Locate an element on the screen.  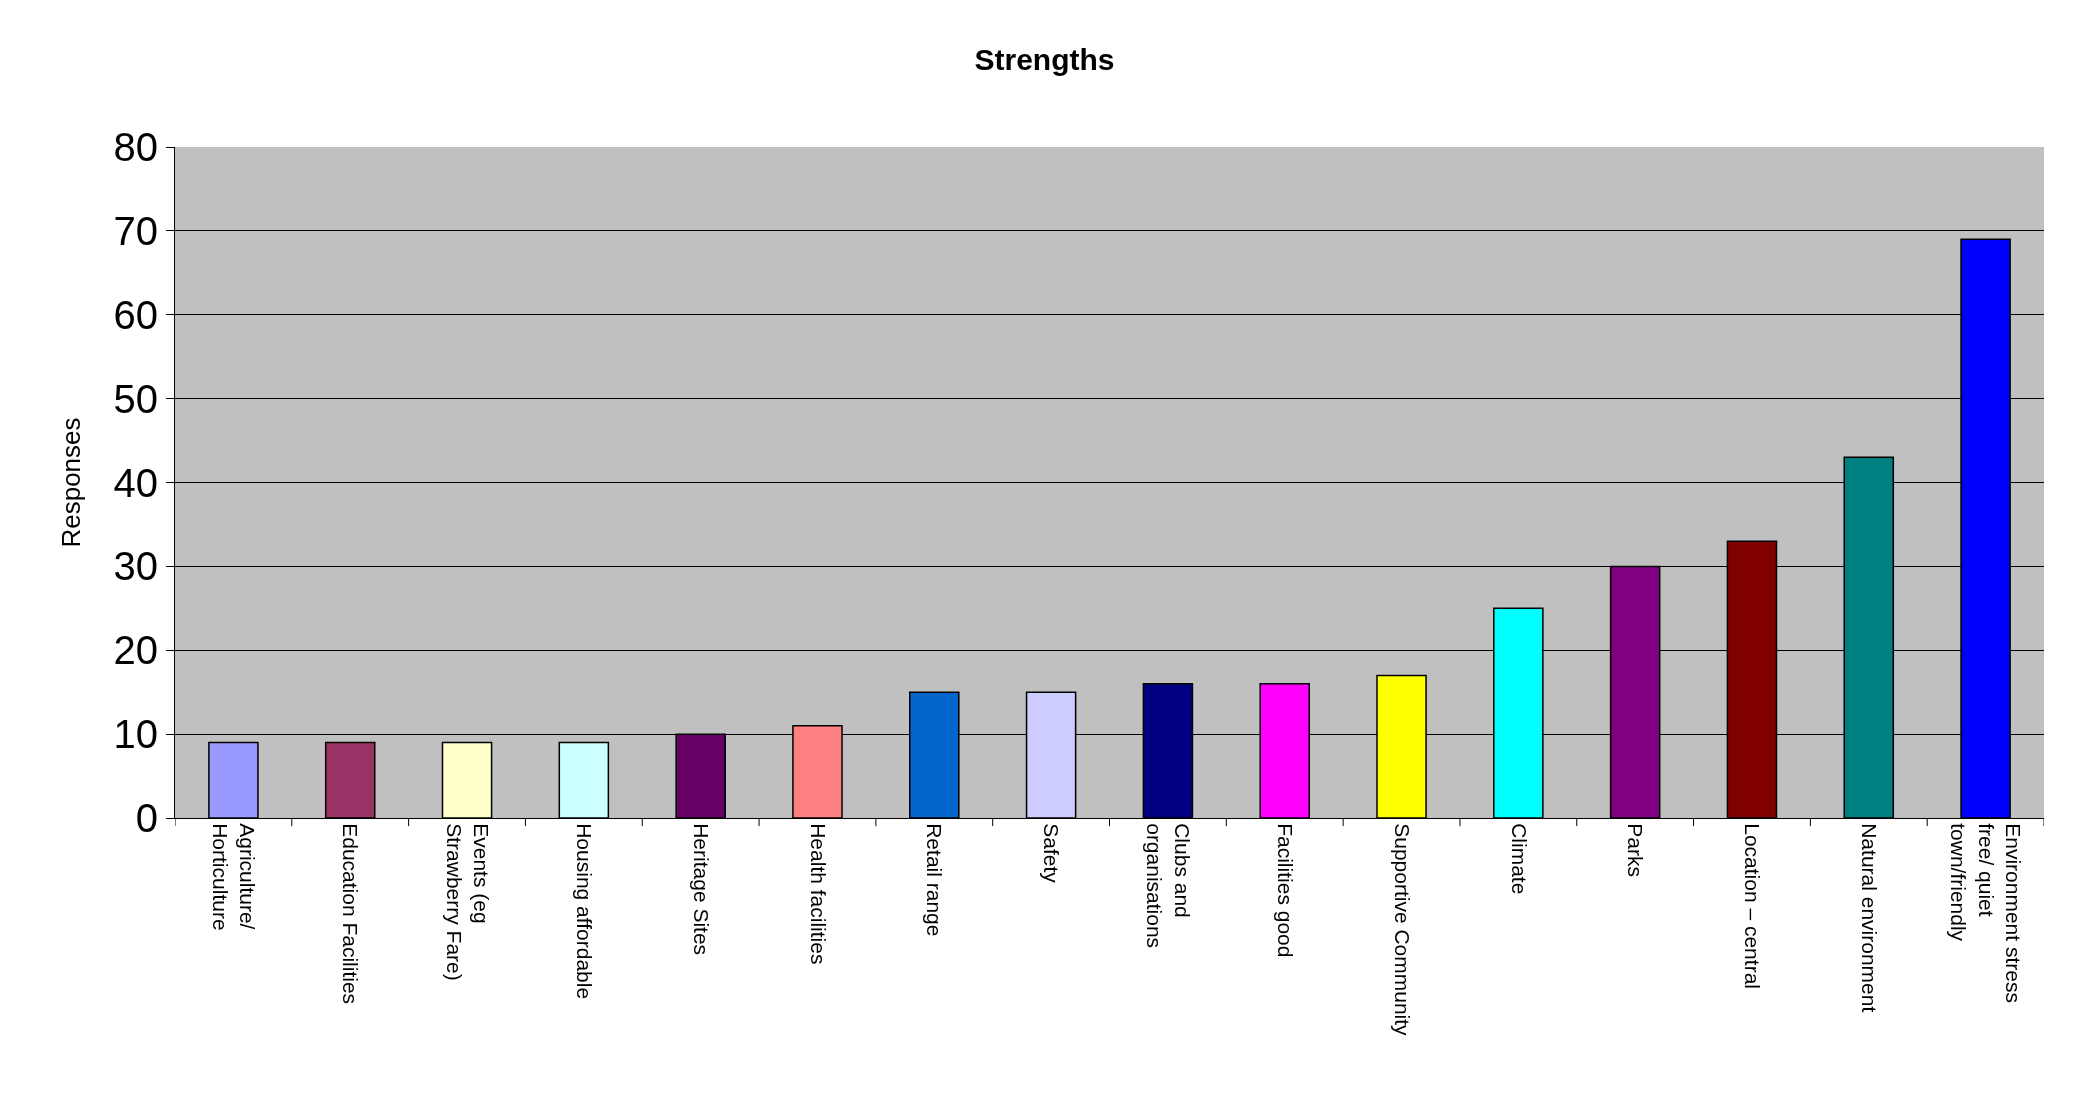
y-tick-label: 50 is located at coordinates (135, 398).